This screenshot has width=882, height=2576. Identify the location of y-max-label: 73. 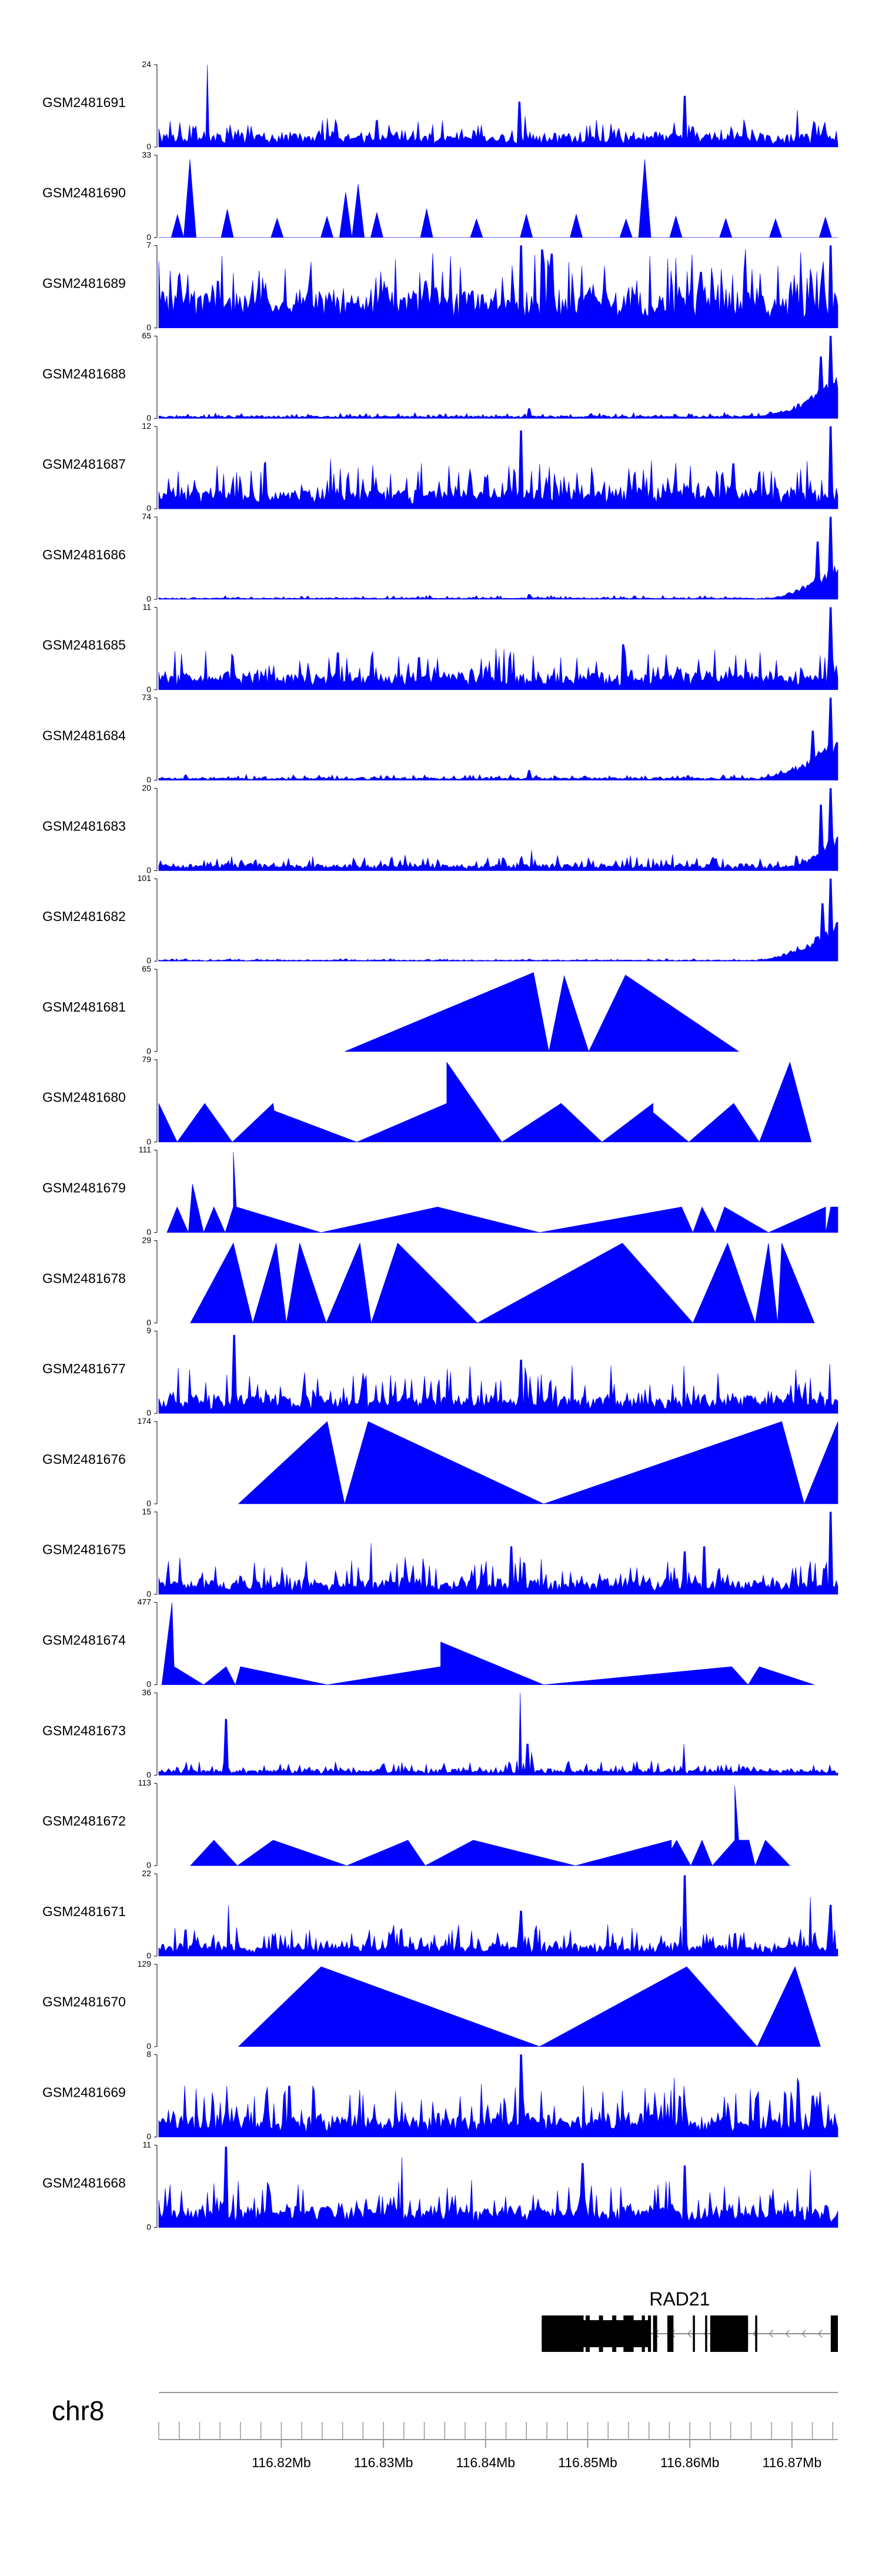
(146, 697).